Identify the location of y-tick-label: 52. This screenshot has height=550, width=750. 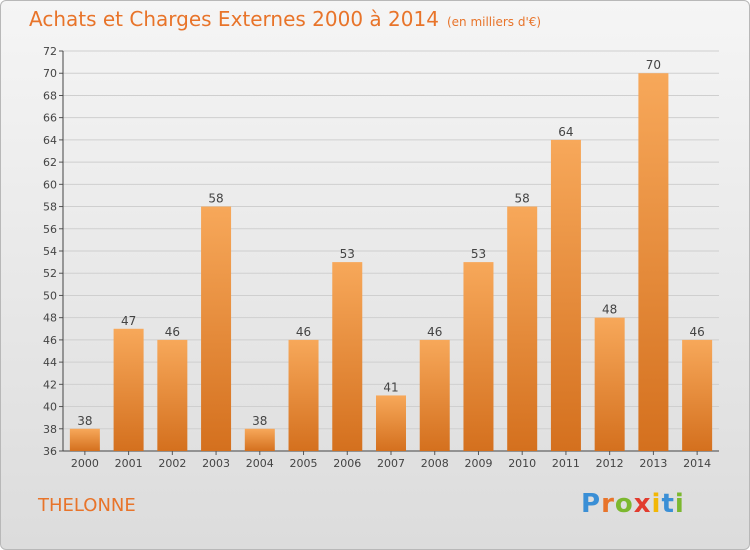
(50, 273).